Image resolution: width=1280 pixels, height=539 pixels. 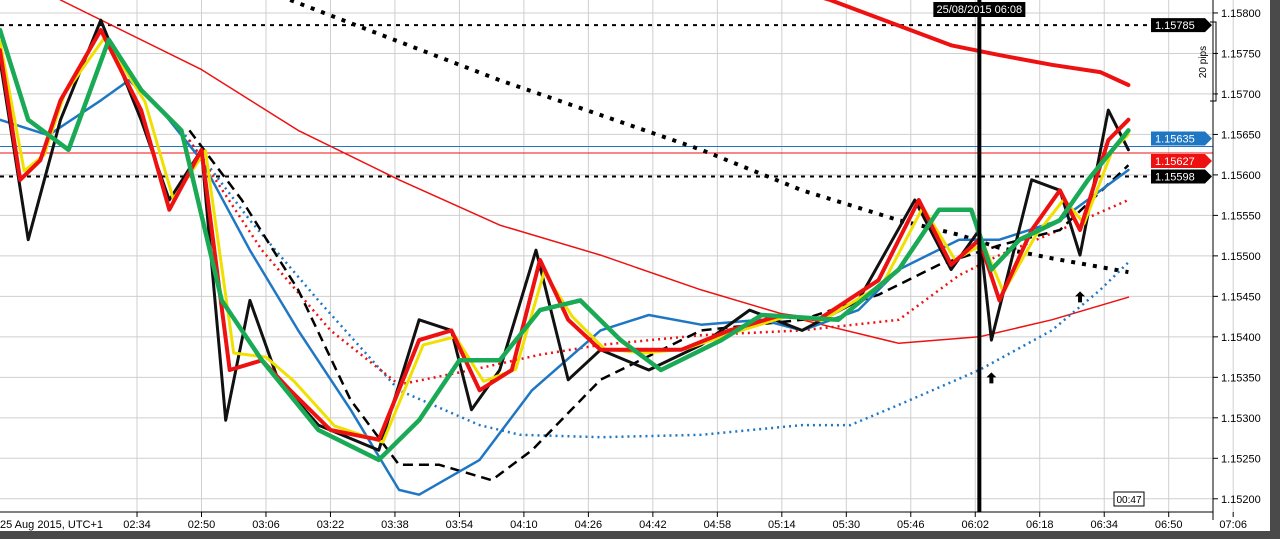 I want to click on crosshair-label-bg, so click(x=979, y=9).